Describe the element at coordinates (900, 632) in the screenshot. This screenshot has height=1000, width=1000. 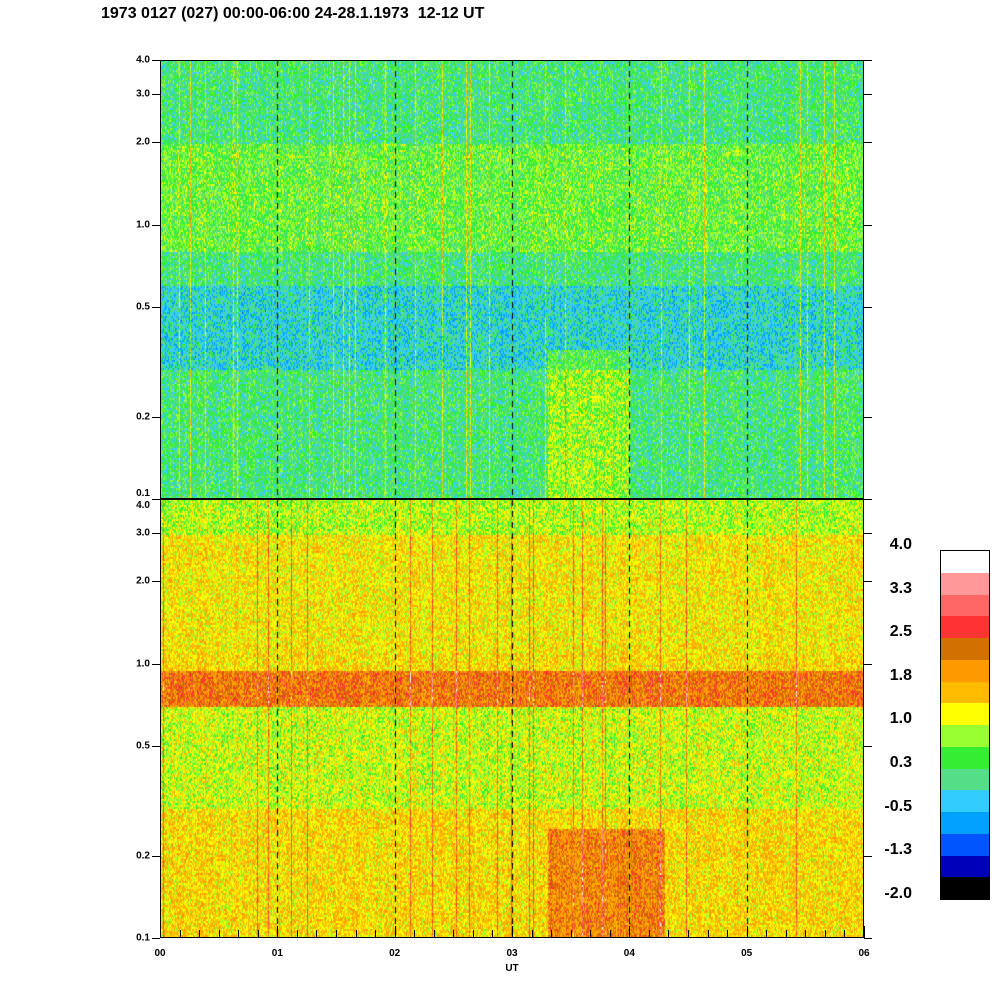
I see `colorbar-label: 2.5` at that location.